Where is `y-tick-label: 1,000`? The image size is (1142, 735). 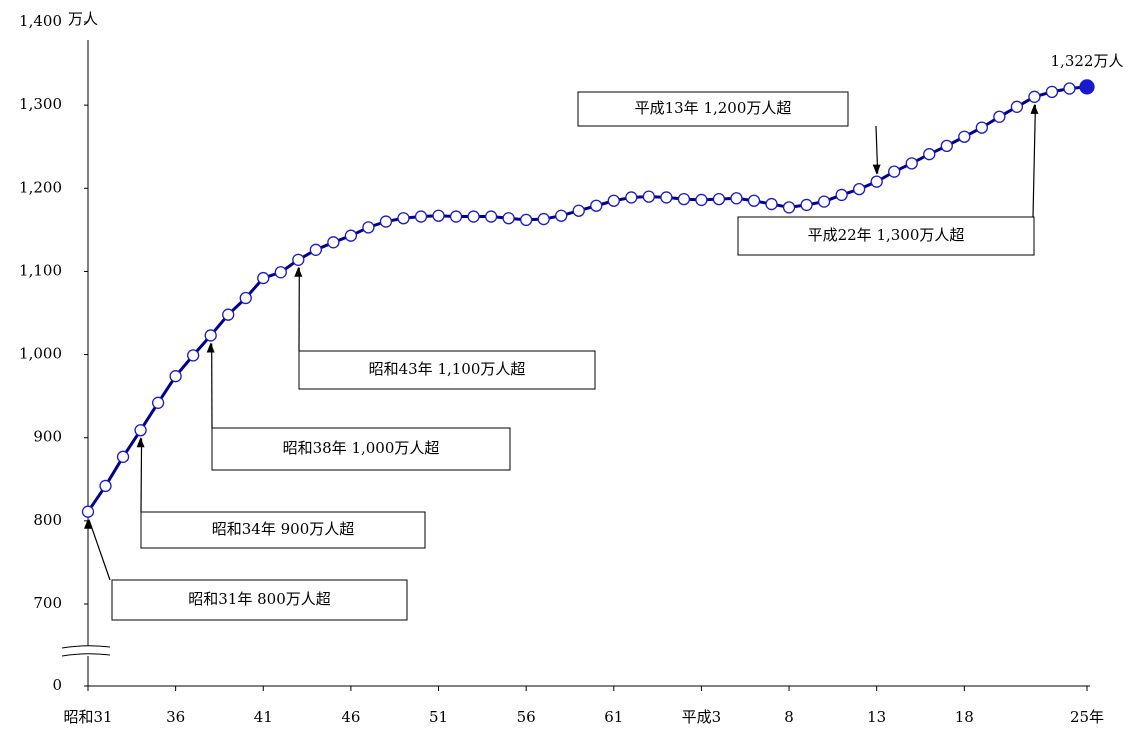 y-tick-label: 1,000 is located at coordinates (40, 354).